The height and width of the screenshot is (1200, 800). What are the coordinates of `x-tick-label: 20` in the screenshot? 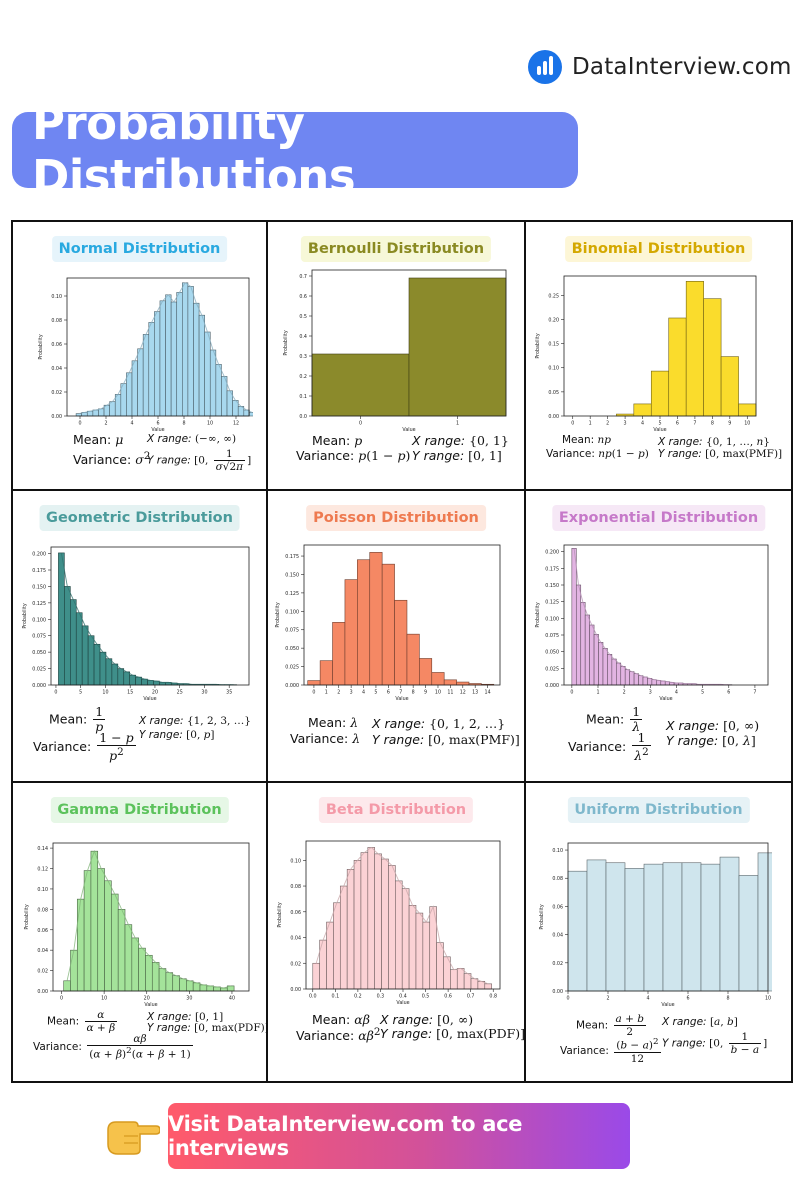 It's located at (147, 999).